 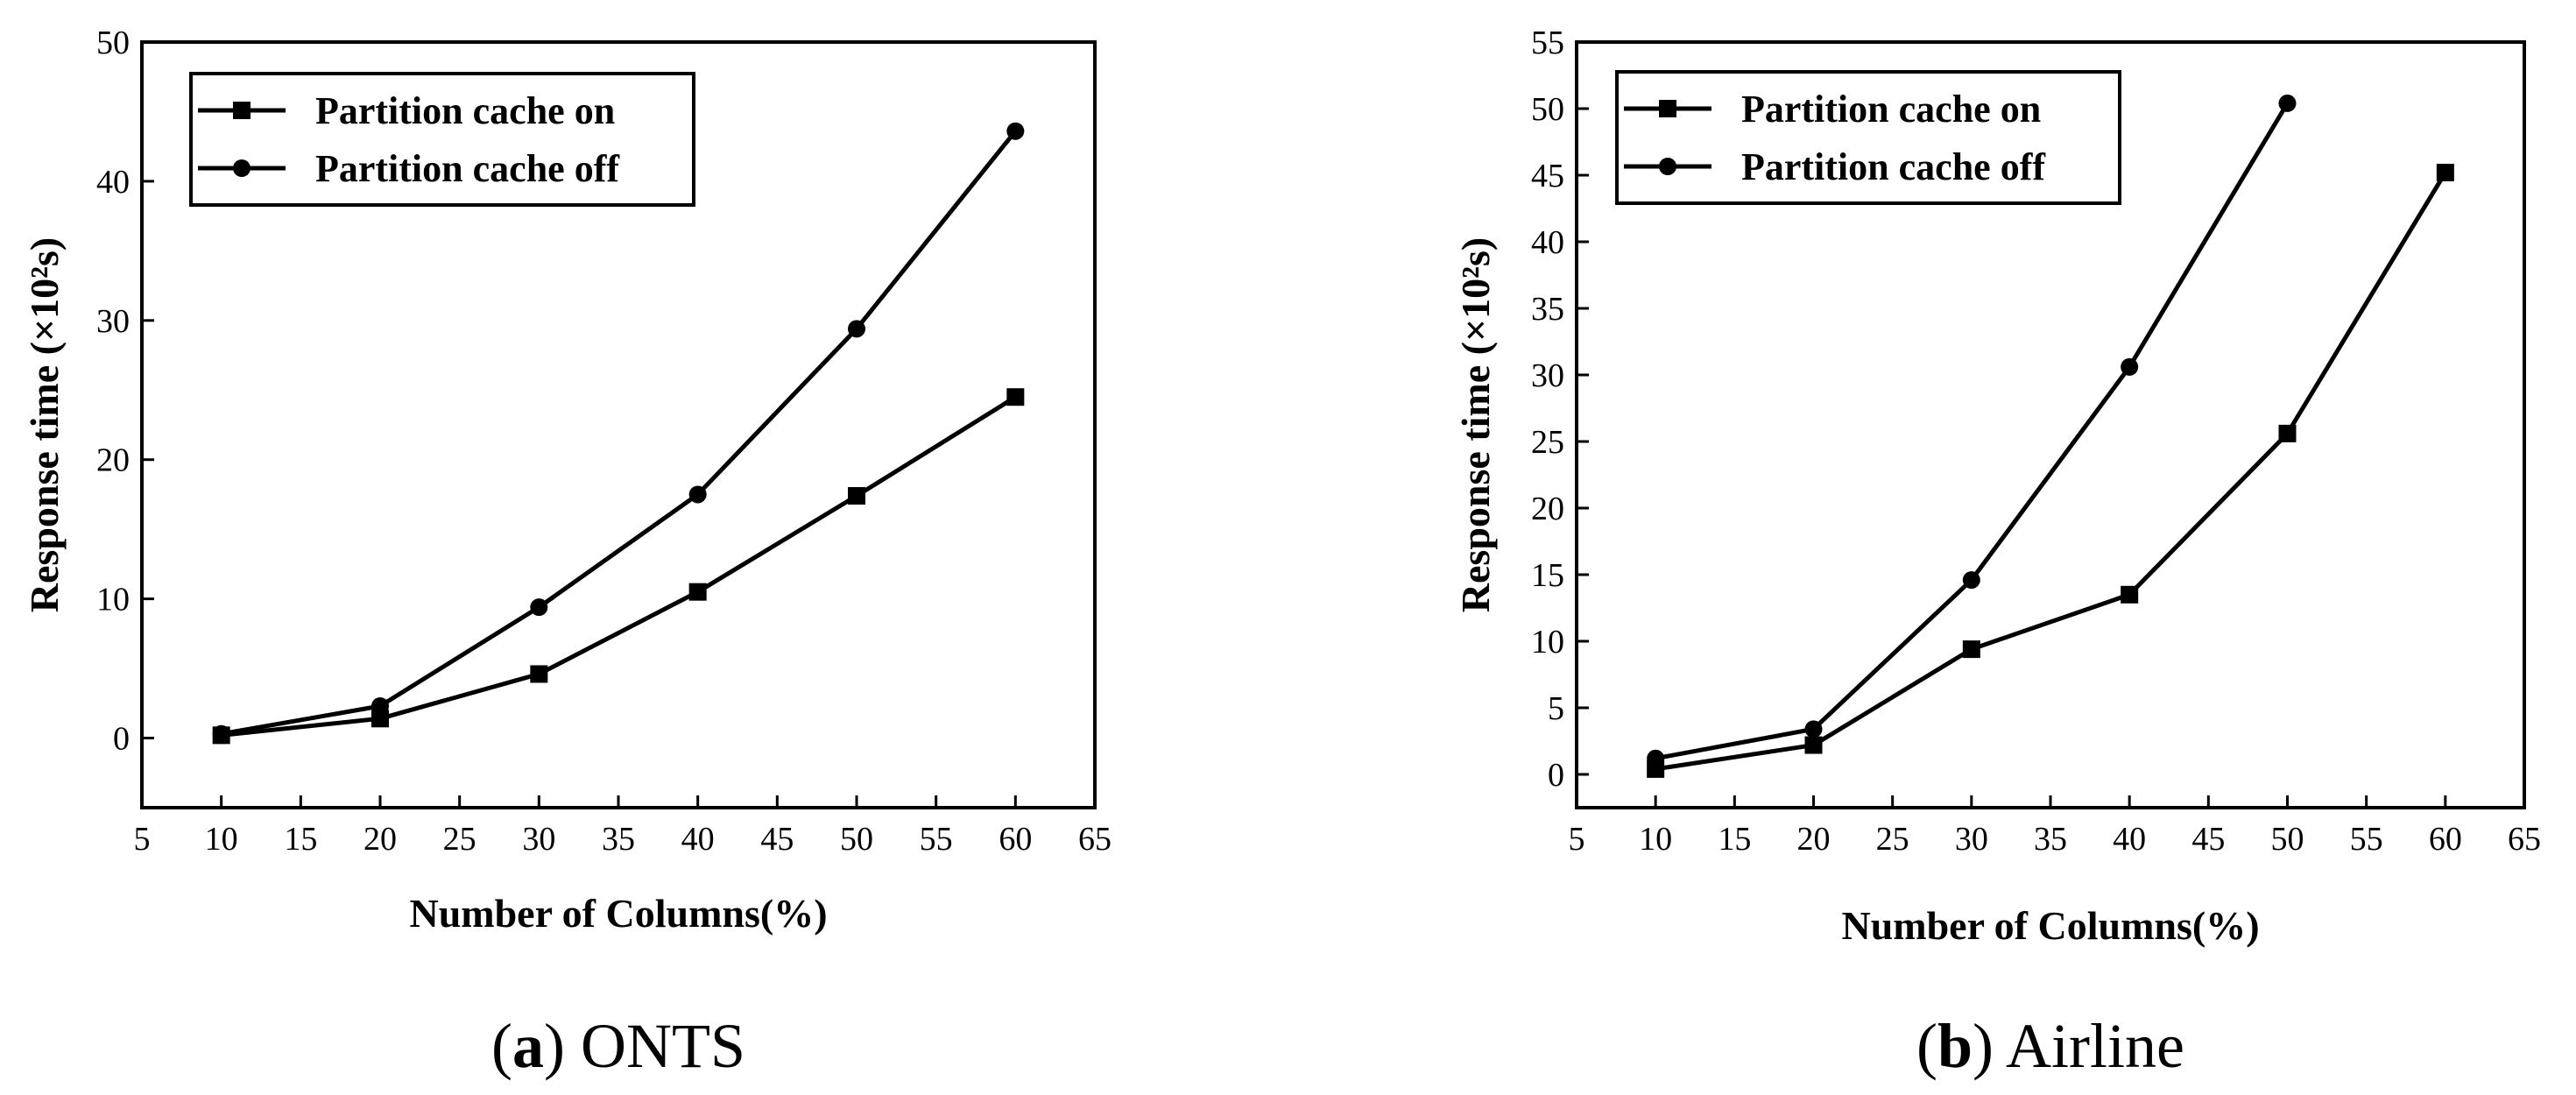 I want to click on x-ticks-a: 5 10 15 20 25 30 35 40 45 50 55 60 65, so click(x=623, y=826).